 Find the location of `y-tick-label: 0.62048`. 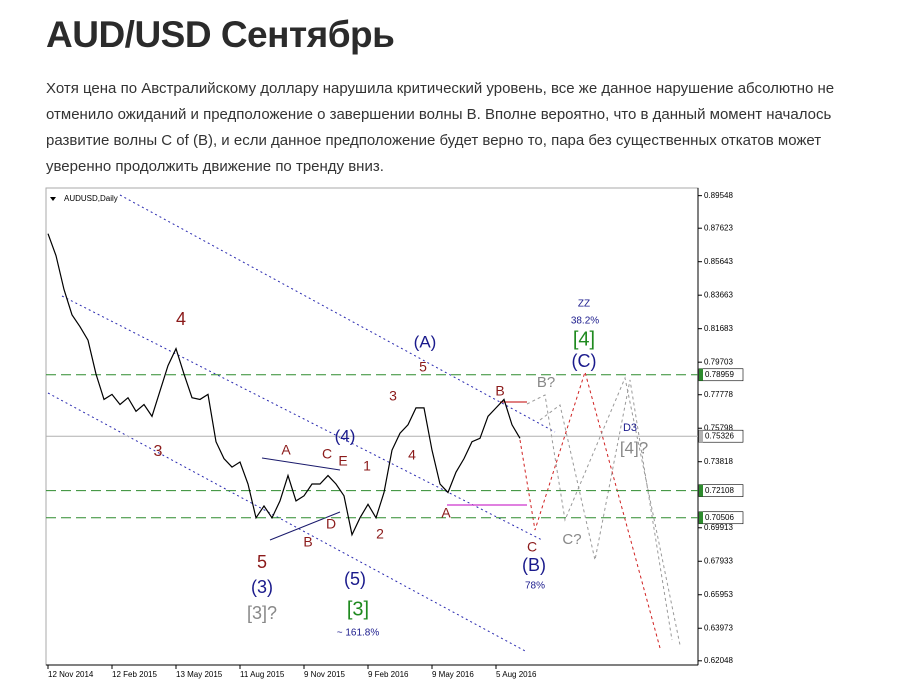

y-tick-label: 0.62048 is located at coordinates (718, 660).